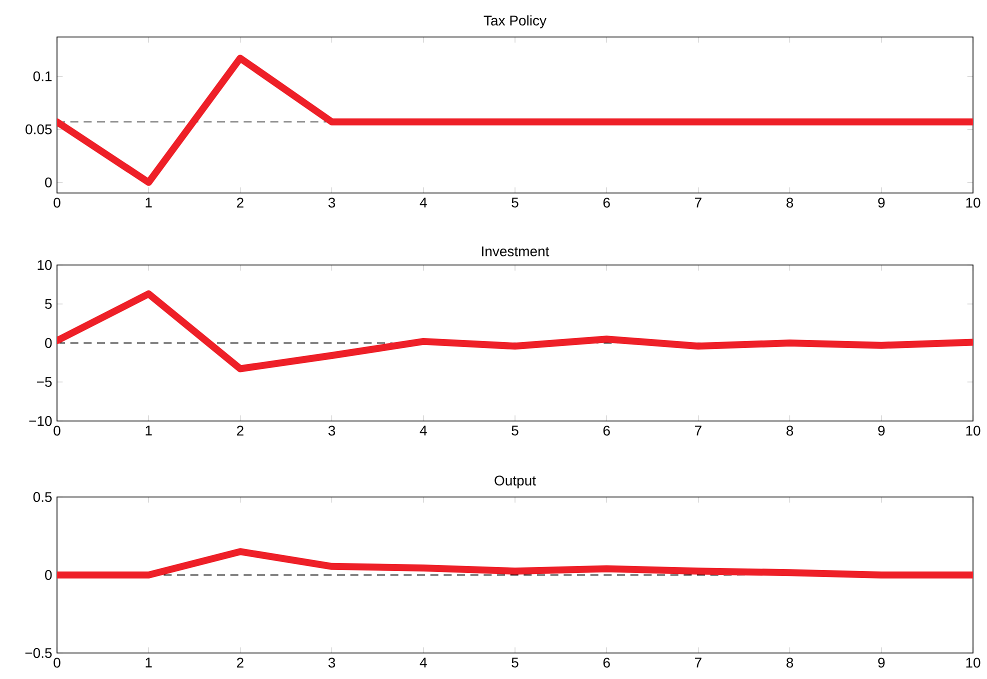 Image resolution: width=987 pixels, height=679 pixels. Describe the element at coordinates (39, 129) in the screenshot. I see `y-tick-label: 0.05` at that location.